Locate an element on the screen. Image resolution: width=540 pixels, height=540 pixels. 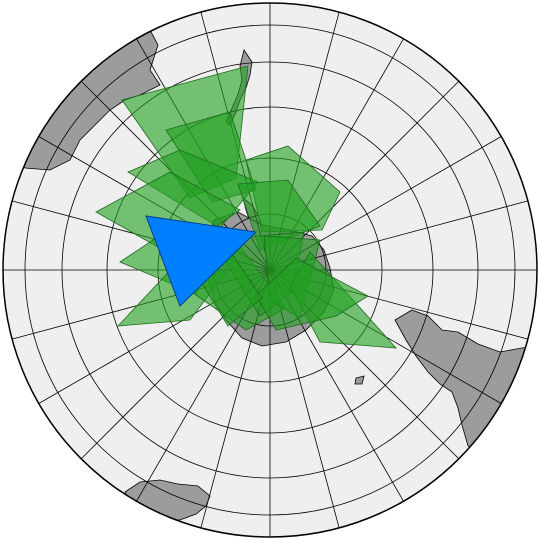
footprint-polygon is located at coordinates (312, 294).